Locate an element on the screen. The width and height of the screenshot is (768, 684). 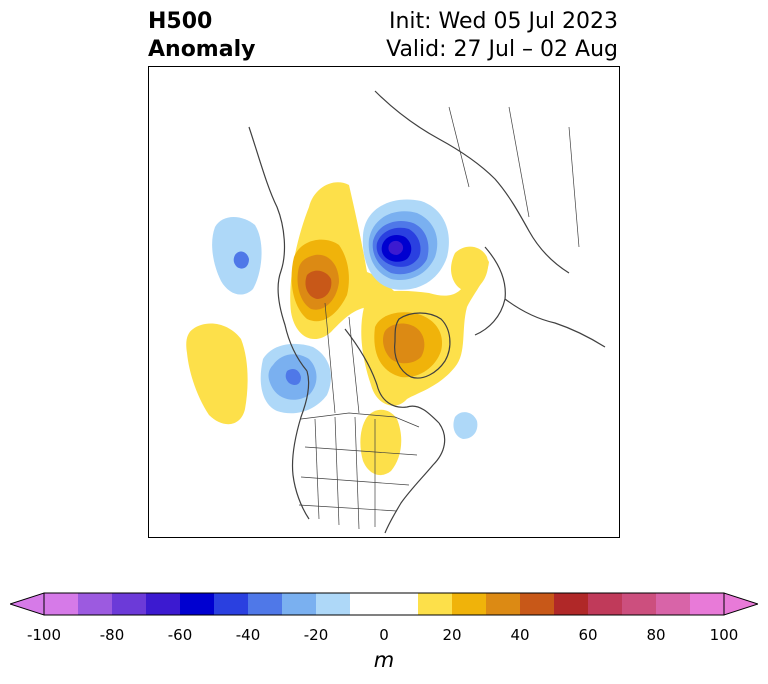
colorbar-tick-label: 100 is located at coordinates (724, 635).